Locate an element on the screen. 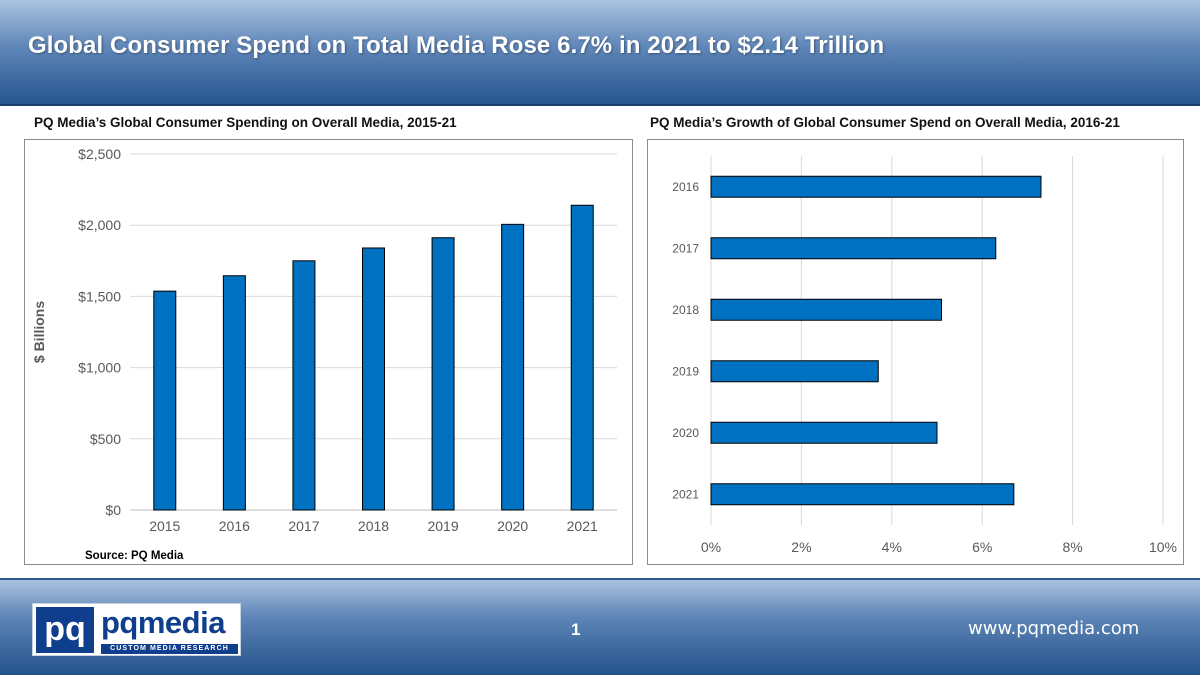  source-note: Source: PQ Media is located at coordinates (134, 556).